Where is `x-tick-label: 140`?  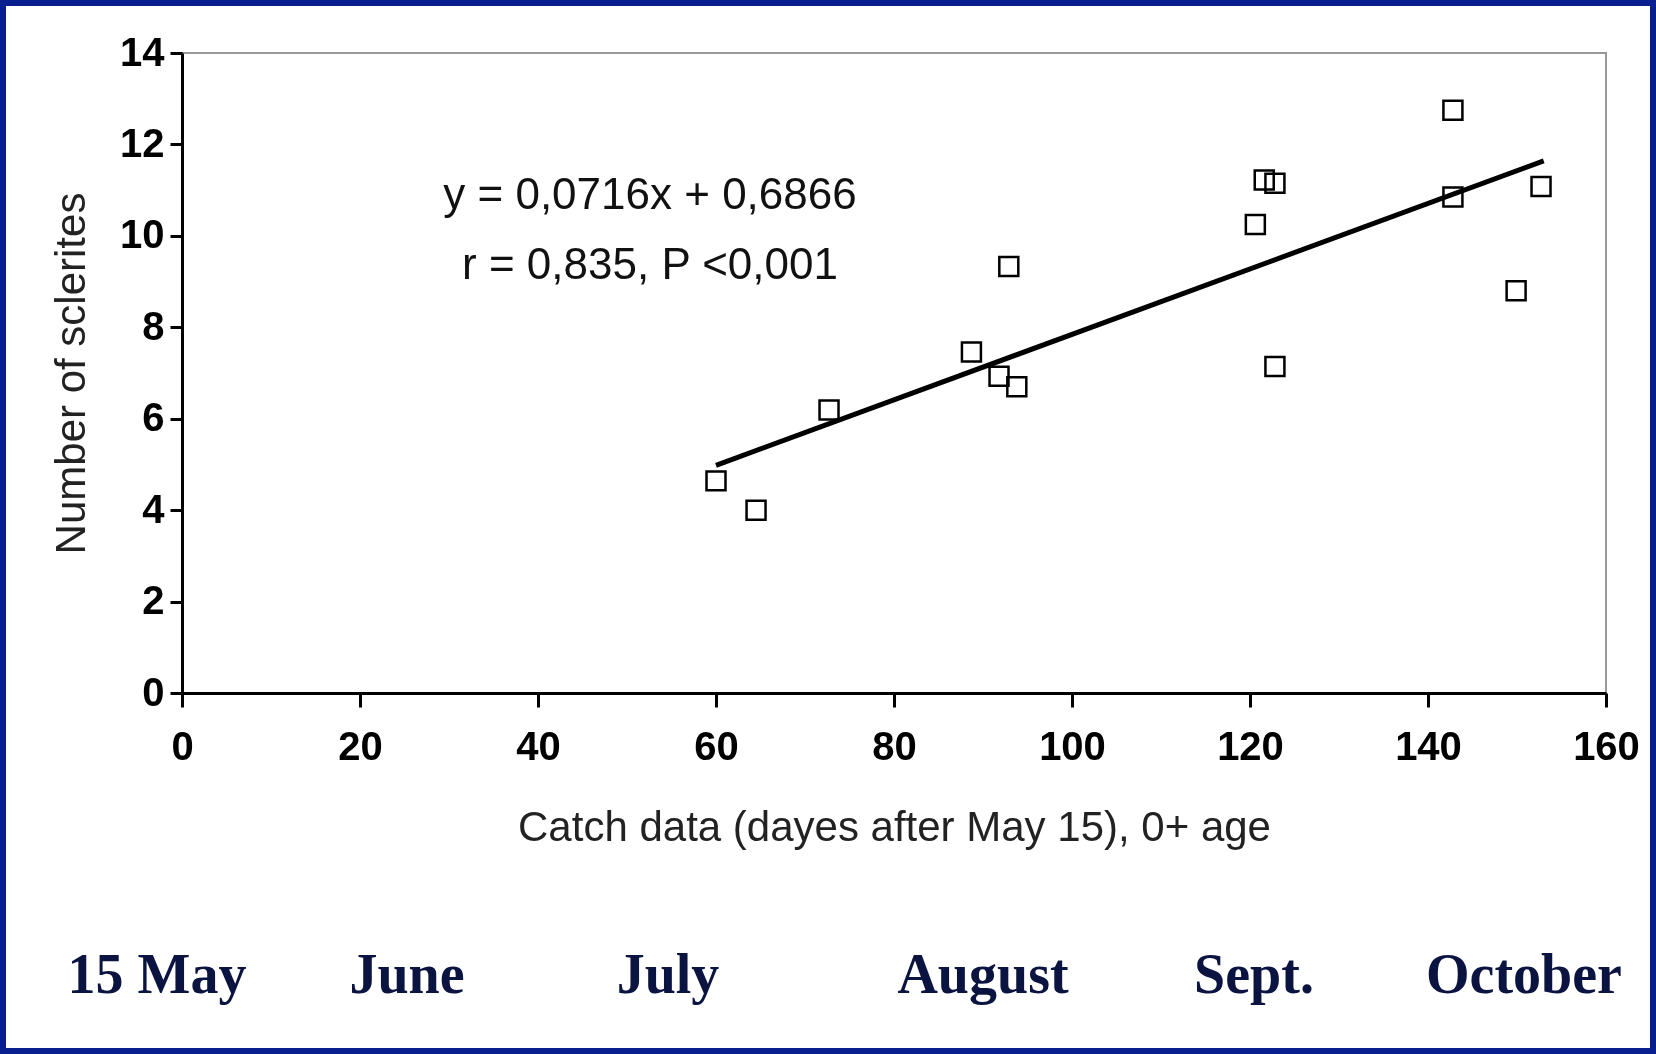 x-tick-label: 140 is located at coordinates (1428, 745).